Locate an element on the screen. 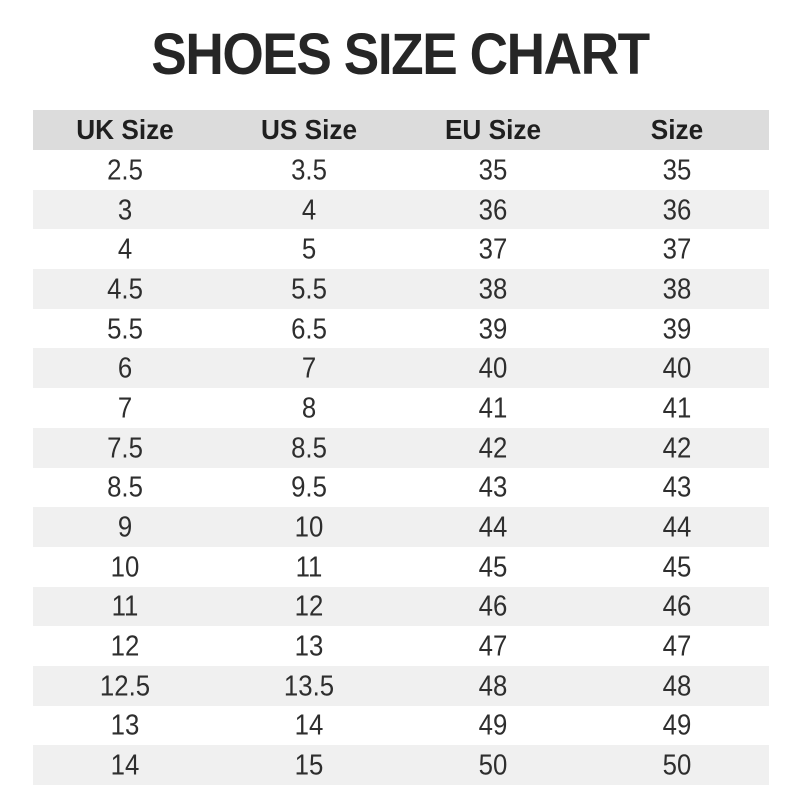 Image resolution: width=800 pixels, height=800 pixels. table-row: 7 8 41 41 is located at coordinates (401, 408).